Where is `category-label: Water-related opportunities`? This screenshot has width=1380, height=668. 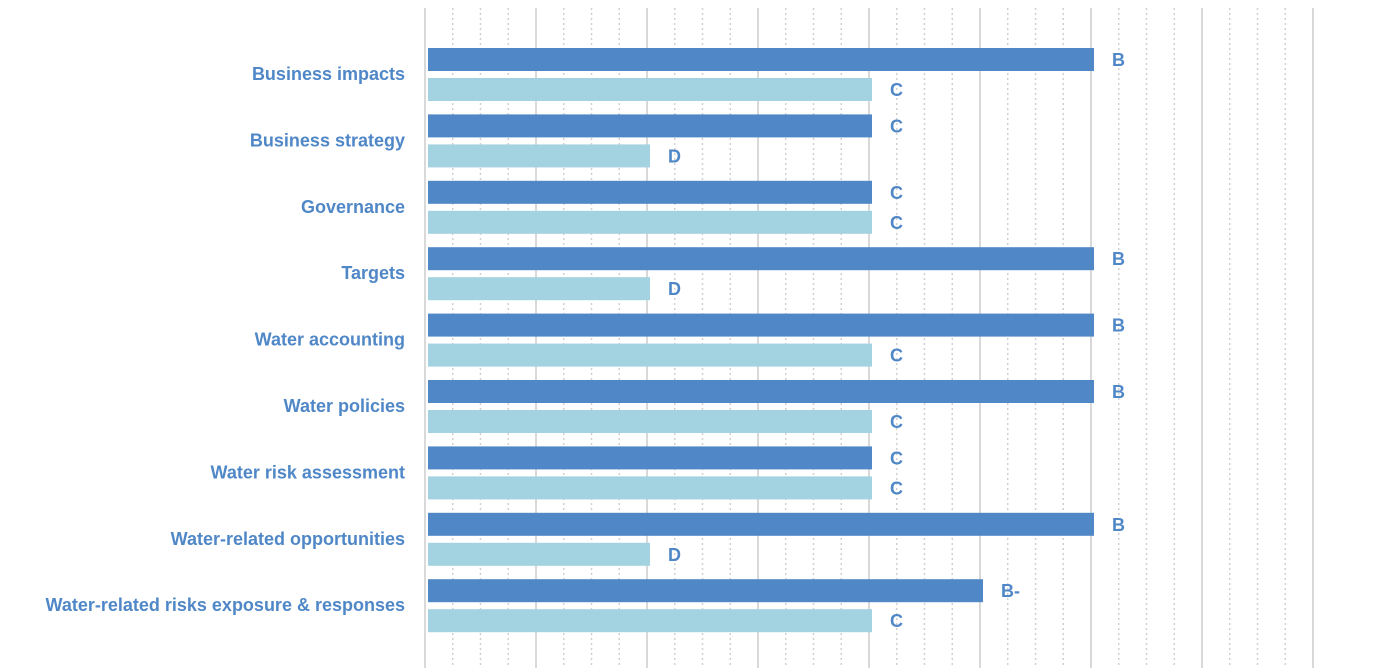 category-label: Water-related opportunities is located at coordinates (288, 539).